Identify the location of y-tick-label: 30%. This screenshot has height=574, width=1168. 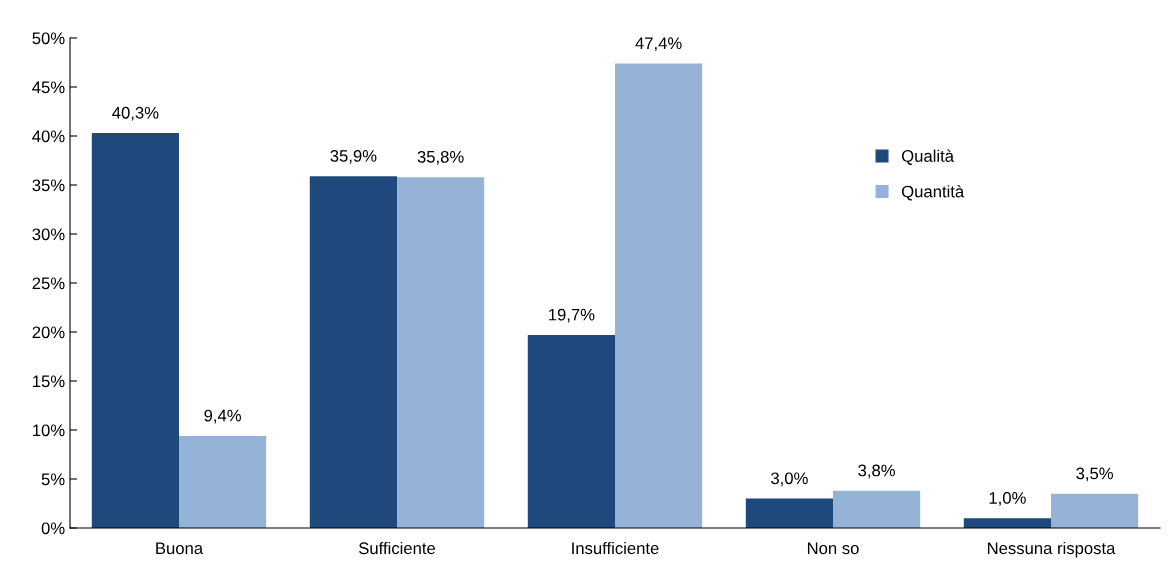
(48, 234).